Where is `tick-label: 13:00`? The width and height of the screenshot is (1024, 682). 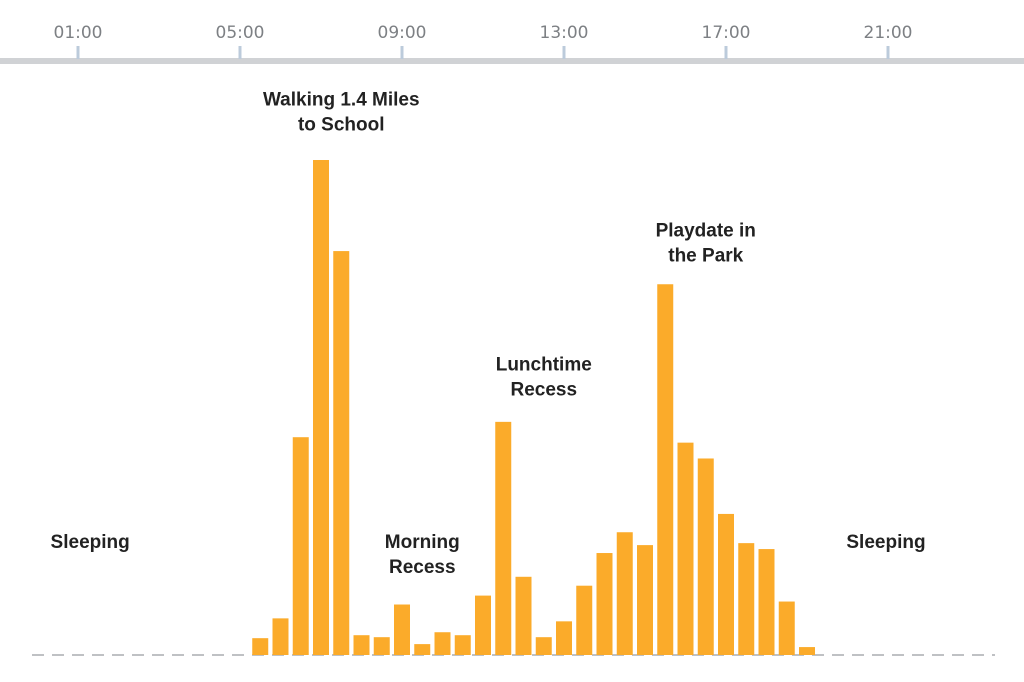 tick-label: 13:00 is located at coordinates (564, 33).